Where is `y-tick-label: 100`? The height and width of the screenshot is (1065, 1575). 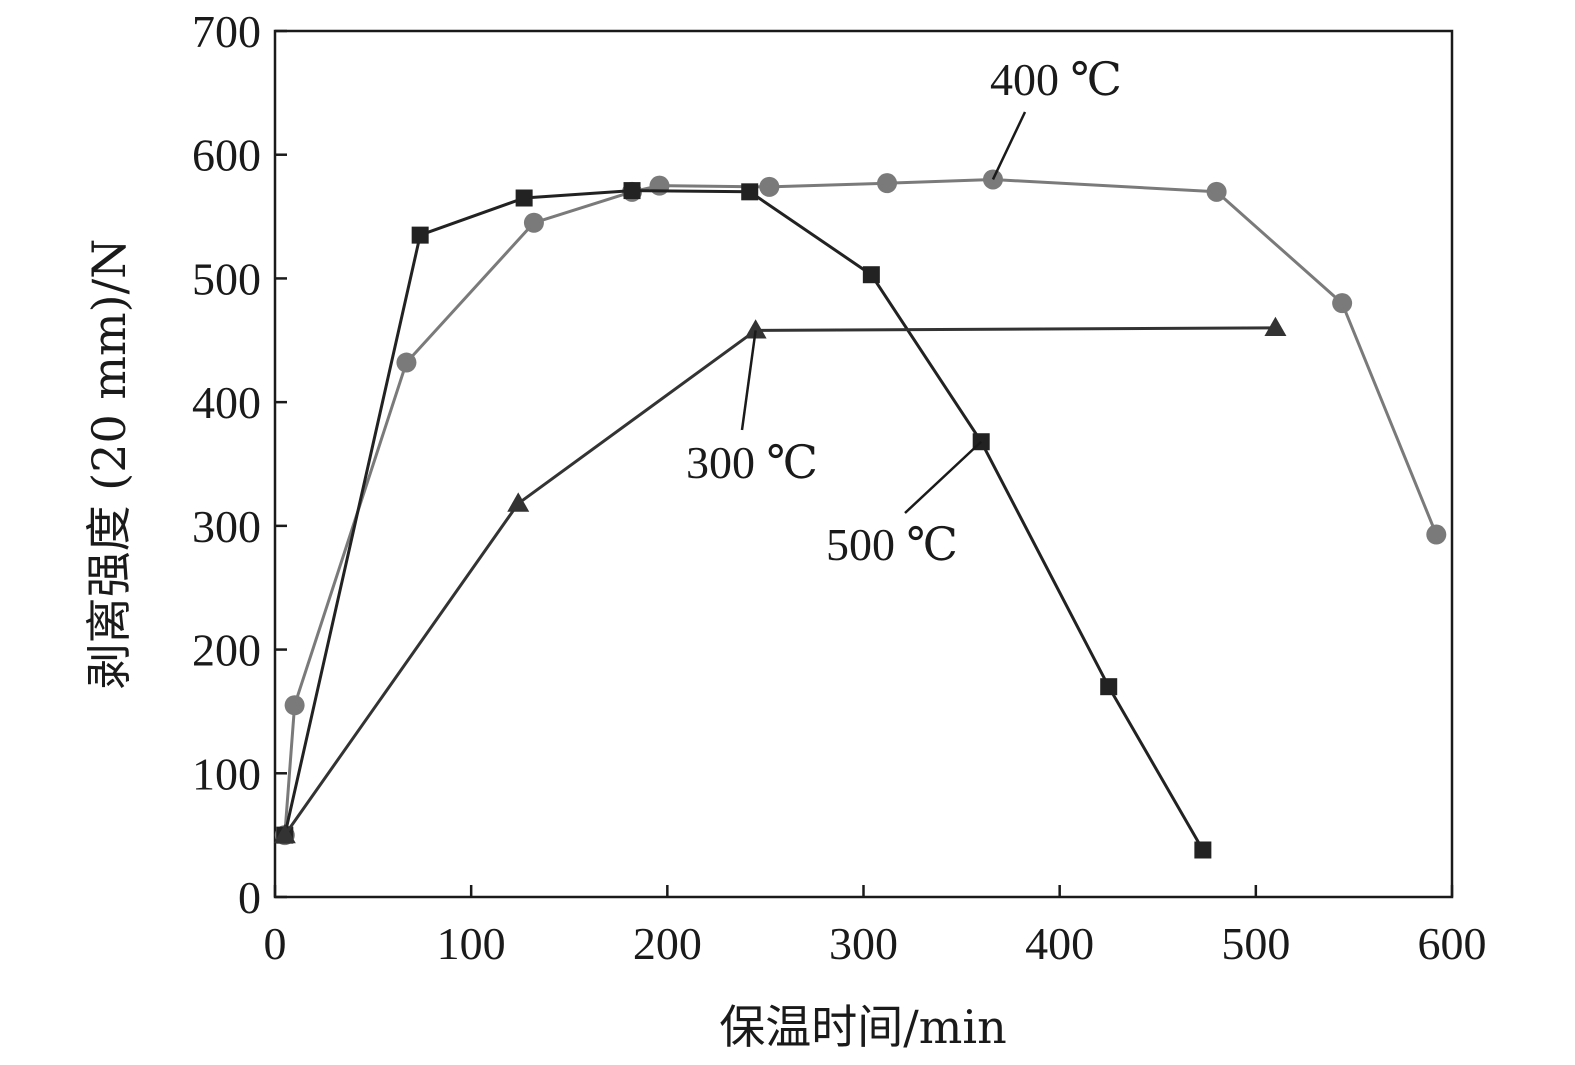
y-tick-label: 100 is located at coordinates (226, 773).